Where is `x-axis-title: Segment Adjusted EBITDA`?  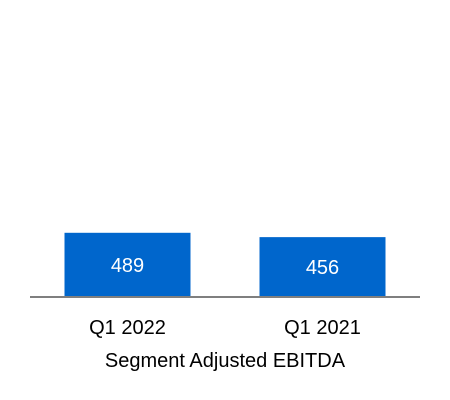 x-axis-title: Segment Adjusted EBITDA is located at coordinates (225, 361).